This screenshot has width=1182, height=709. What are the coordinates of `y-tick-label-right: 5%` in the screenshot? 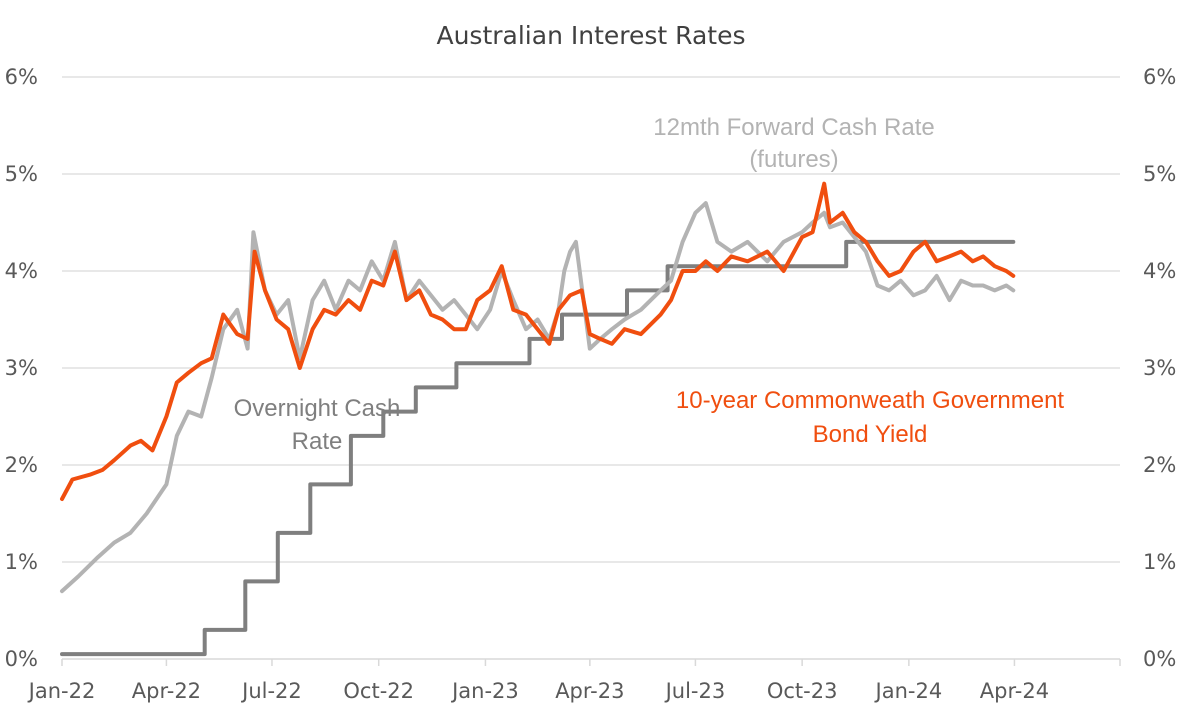 It's located at (1159, 174).